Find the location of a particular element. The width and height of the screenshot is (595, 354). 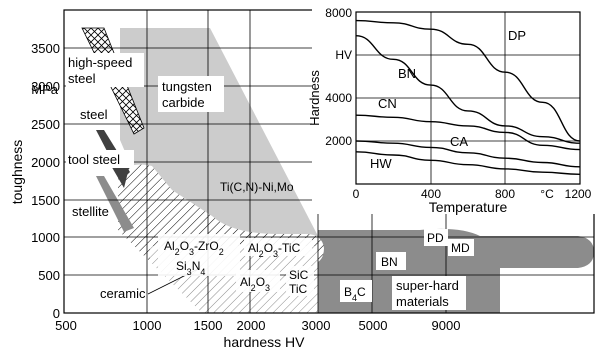

y-tick: 1500 is located at coordinates (45, 200).